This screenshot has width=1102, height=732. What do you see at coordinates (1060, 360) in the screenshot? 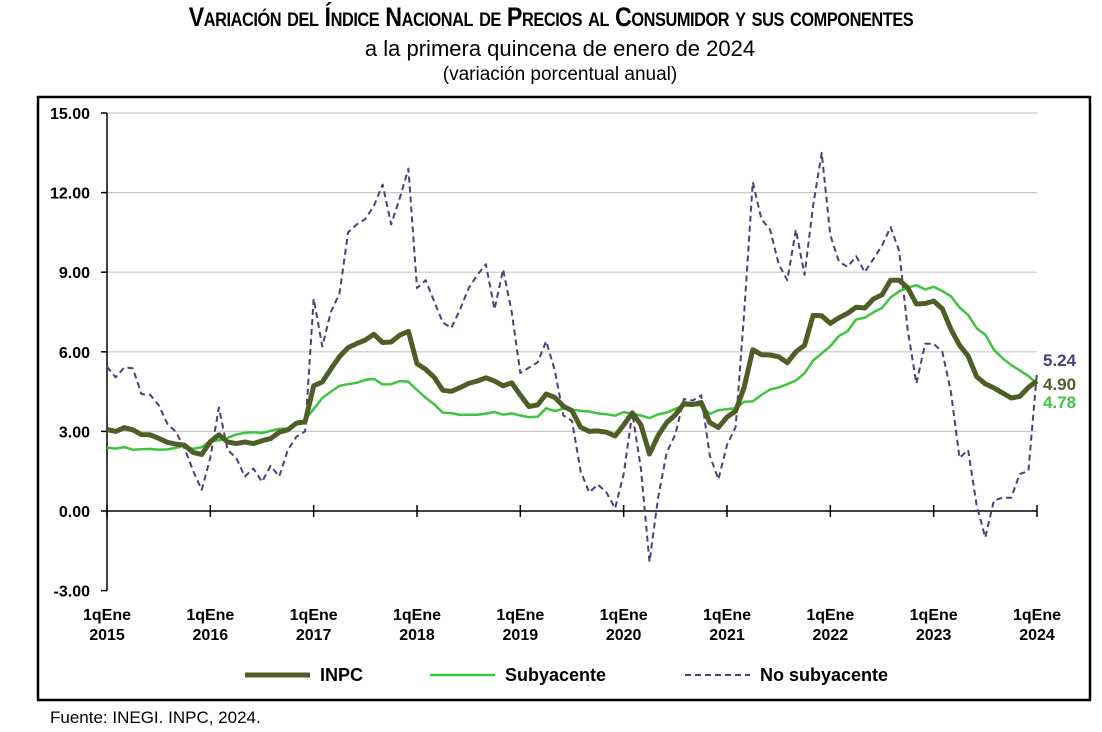
I see `end-label-no-subyacente: 5.24` at bounding box center [1060, 360].